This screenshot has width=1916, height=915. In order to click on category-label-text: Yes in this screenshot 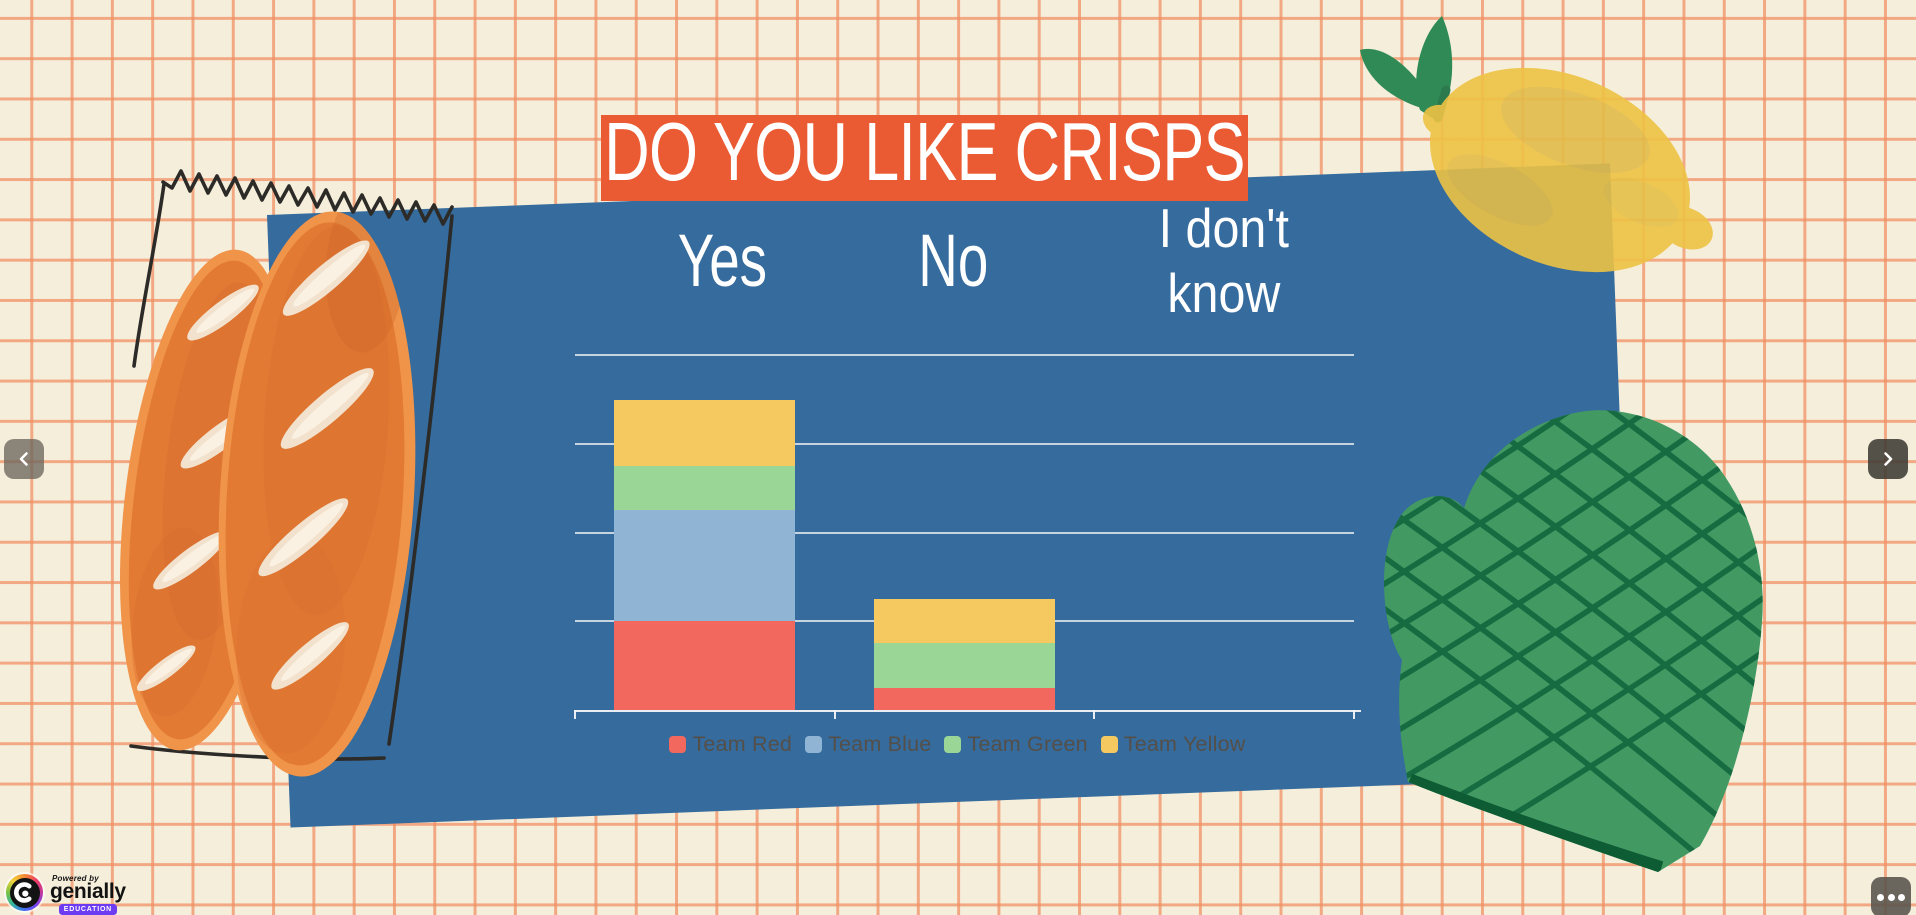, I will do `click(723, 260)`.